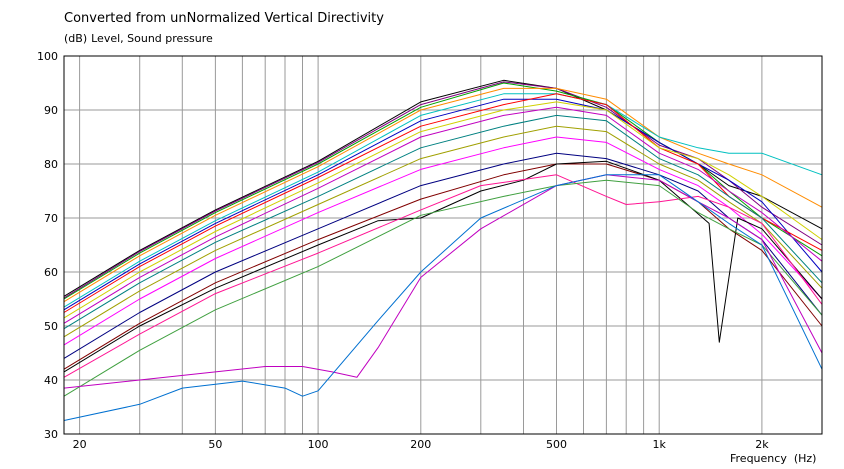 The width and height of the screenshot is (844, 469). What do you see at coordinates (51, 380) in the screenshot?
I see `y-tick-label: 40` at bounding box center [51, 380].